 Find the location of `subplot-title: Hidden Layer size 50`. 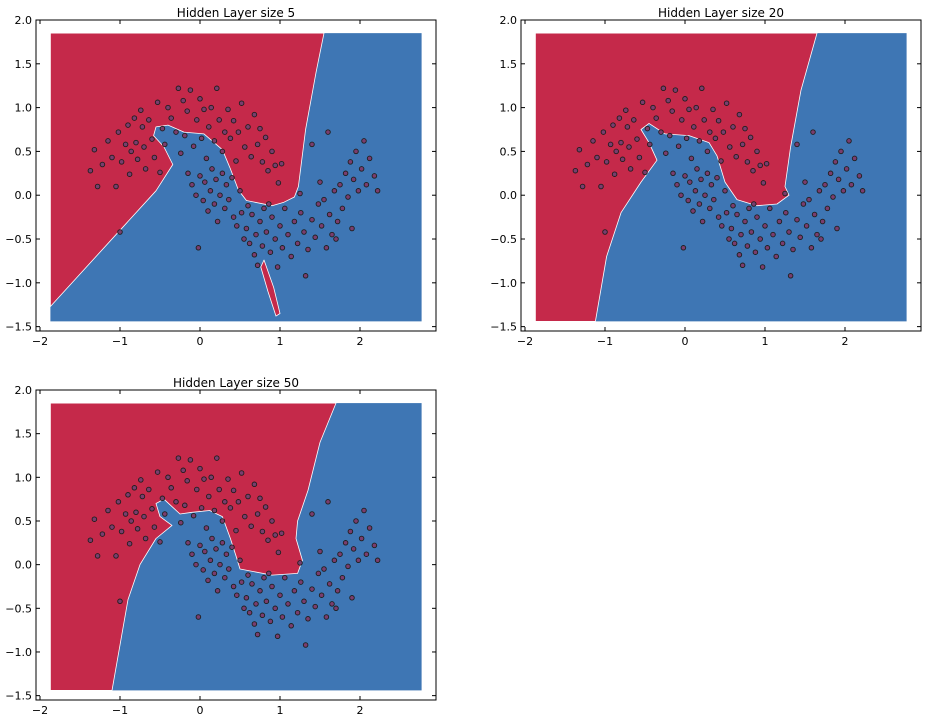

subplot-title: Hidden Layer size 50 is located at coordinates (236, 383).